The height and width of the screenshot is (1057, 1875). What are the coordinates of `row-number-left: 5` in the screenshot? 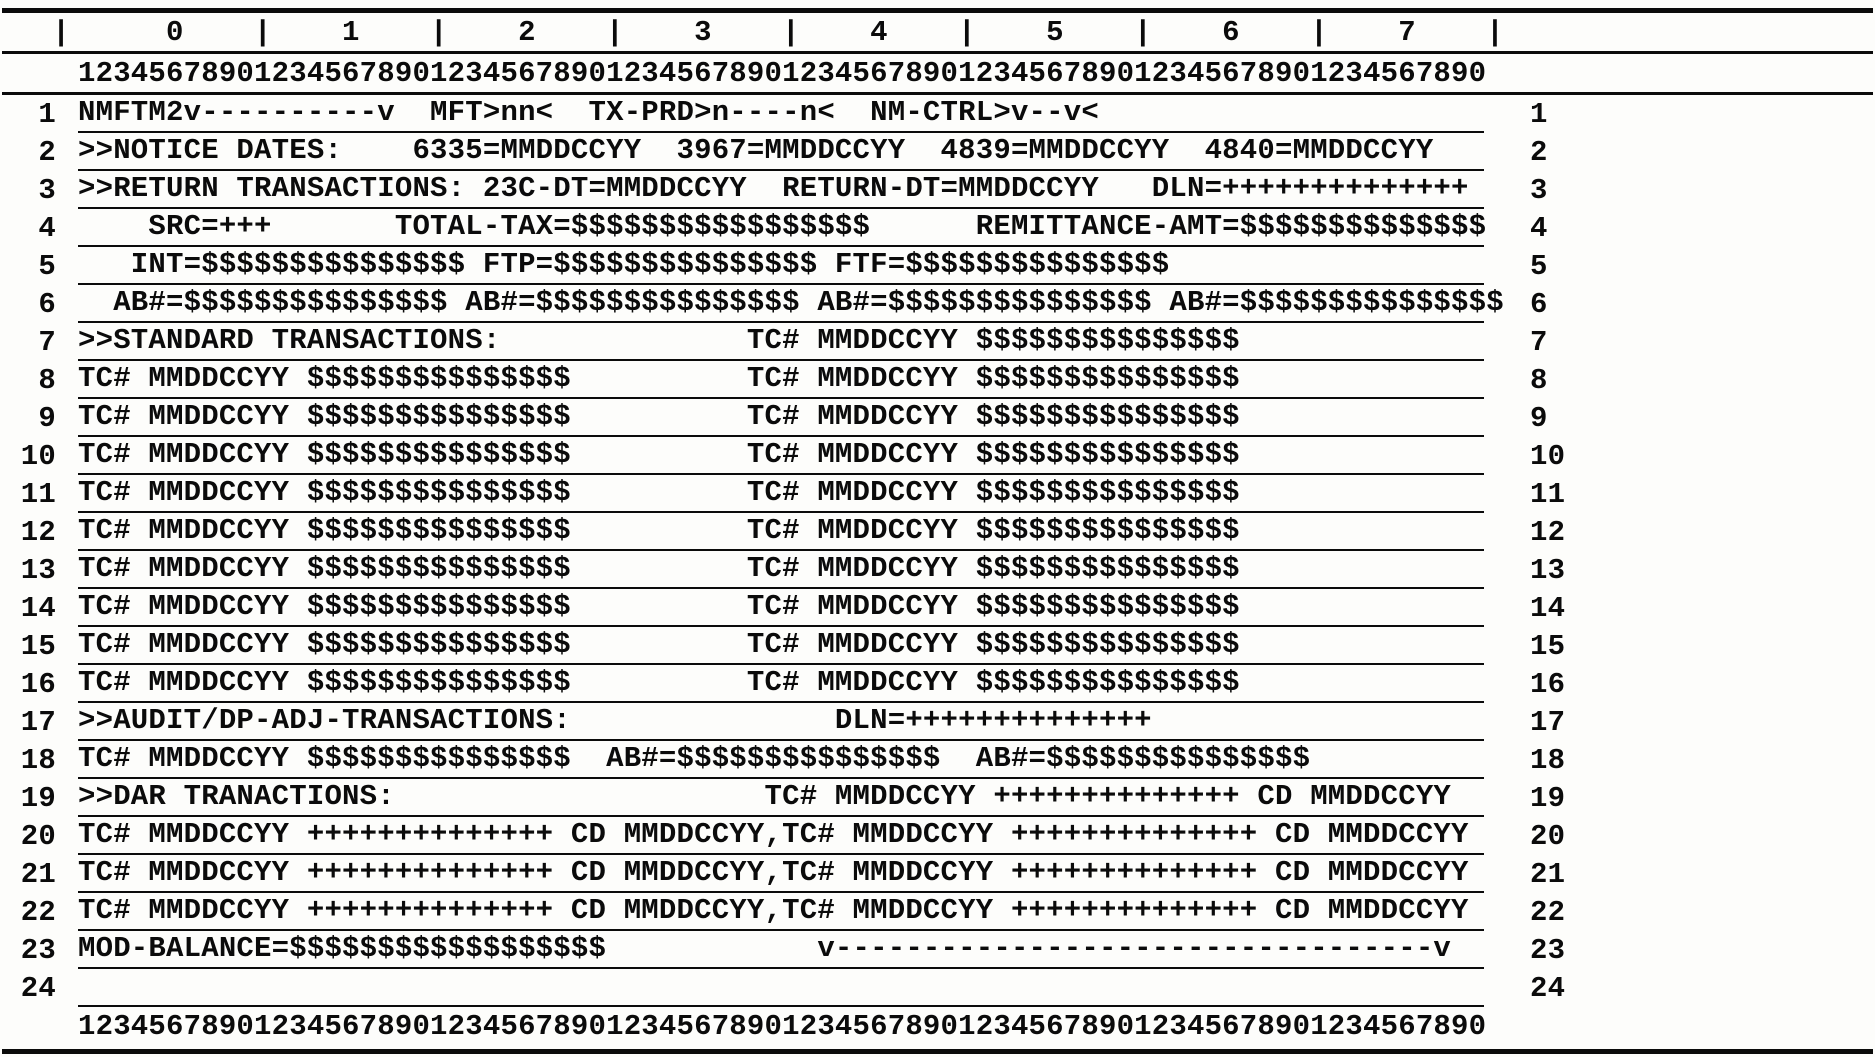 It's located at (47, 266).